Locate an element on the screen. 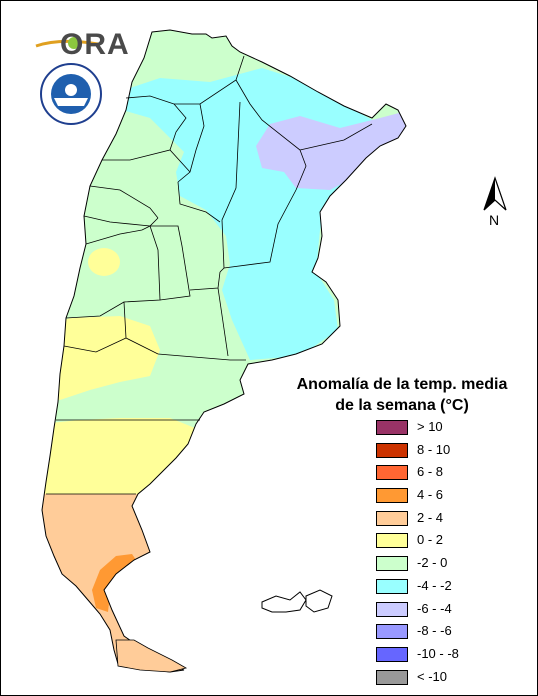  legend-label: 0 - 2 is located at coordinates (430, 540).